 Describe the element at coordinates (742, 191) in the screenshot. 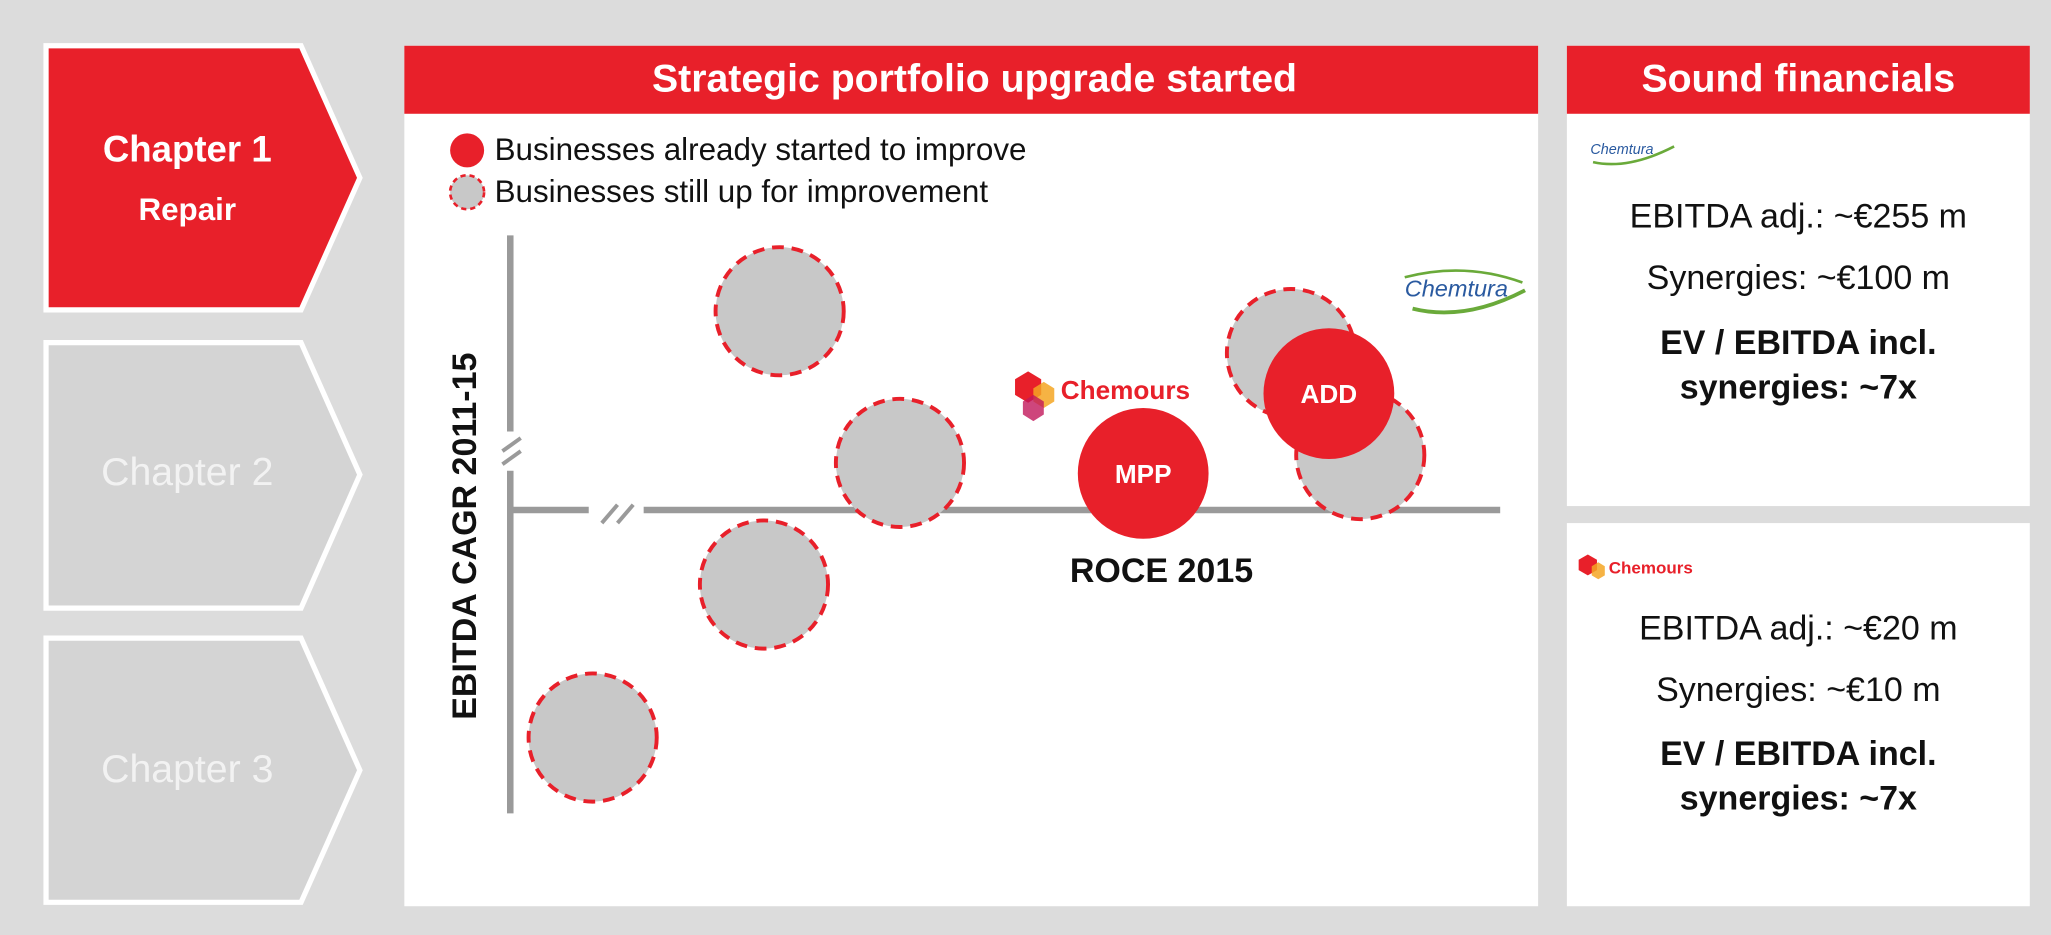

I see `legend-label: Businesses still up for improvement` at that location.